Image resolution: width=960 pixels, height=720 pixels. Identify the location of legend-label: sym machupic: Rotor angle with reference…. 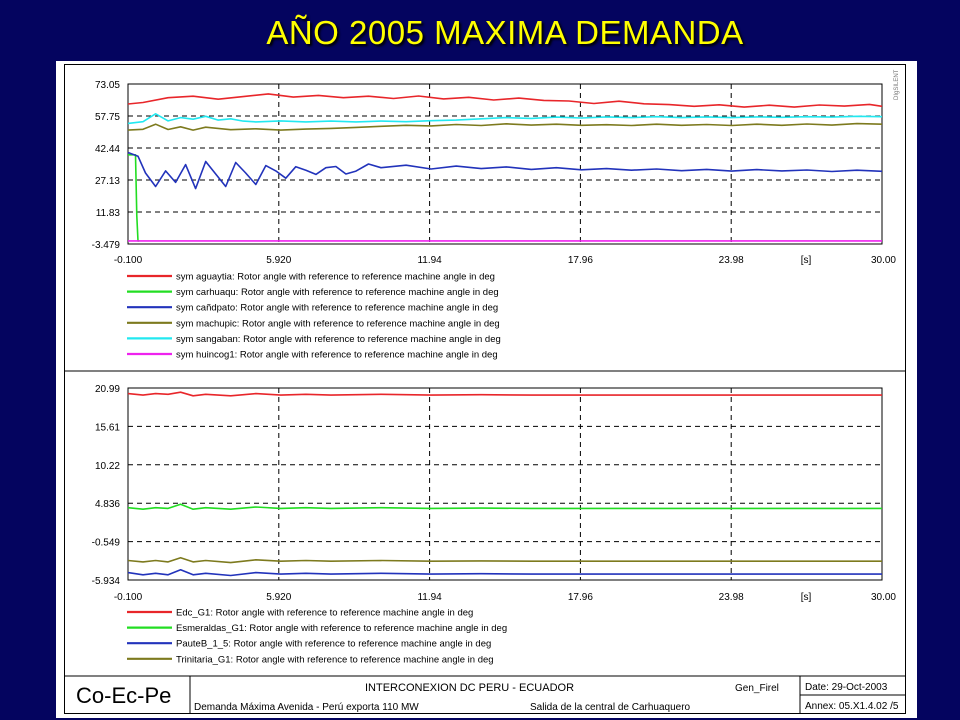
(338, 323).